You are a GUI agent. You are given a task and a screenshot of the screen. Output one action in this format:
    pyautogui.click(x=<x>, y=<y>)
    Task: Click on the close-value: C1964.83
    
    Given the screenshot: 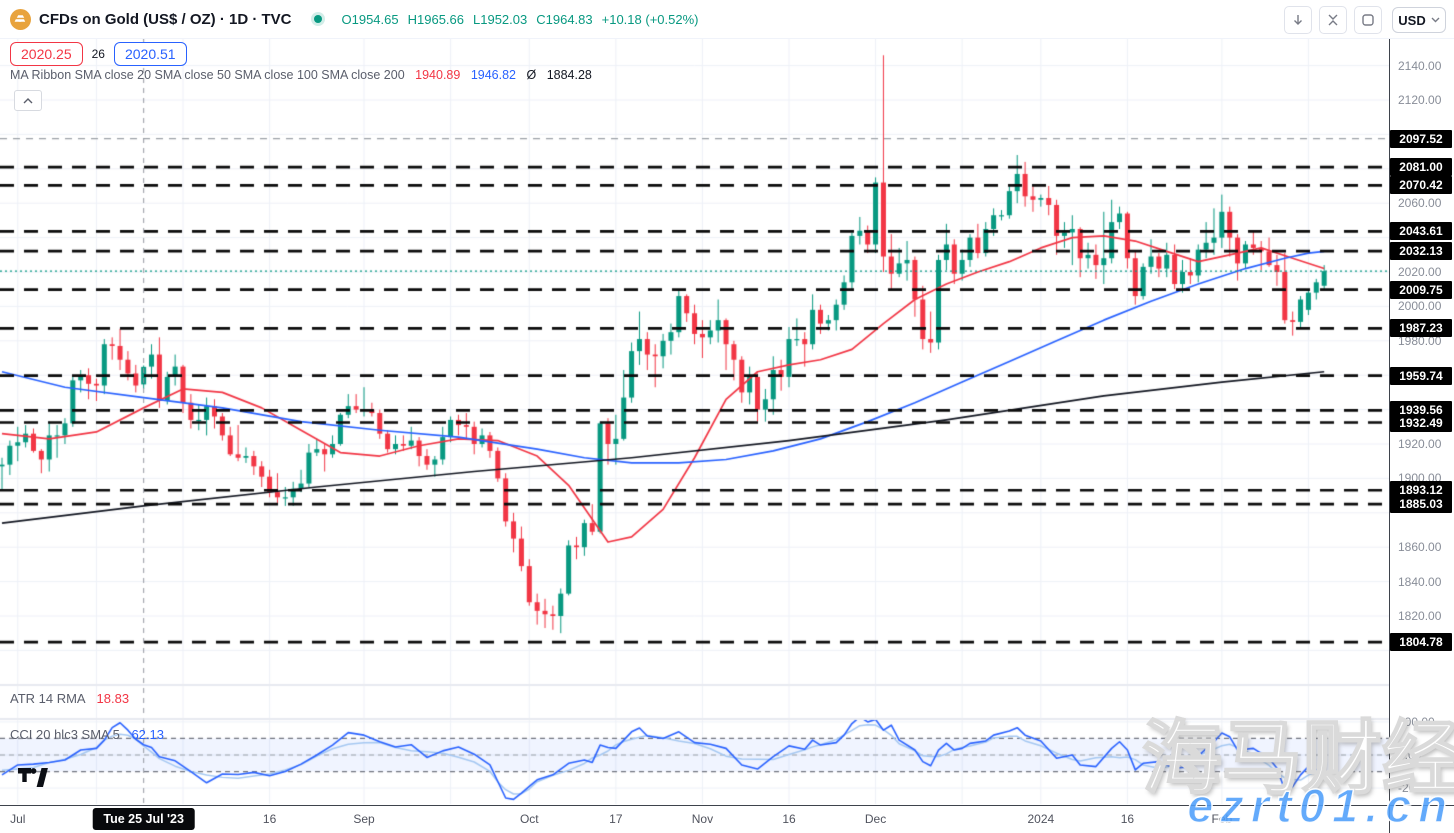 What is the action you would take?
    pyautogui.click(x=564, y=19)
    